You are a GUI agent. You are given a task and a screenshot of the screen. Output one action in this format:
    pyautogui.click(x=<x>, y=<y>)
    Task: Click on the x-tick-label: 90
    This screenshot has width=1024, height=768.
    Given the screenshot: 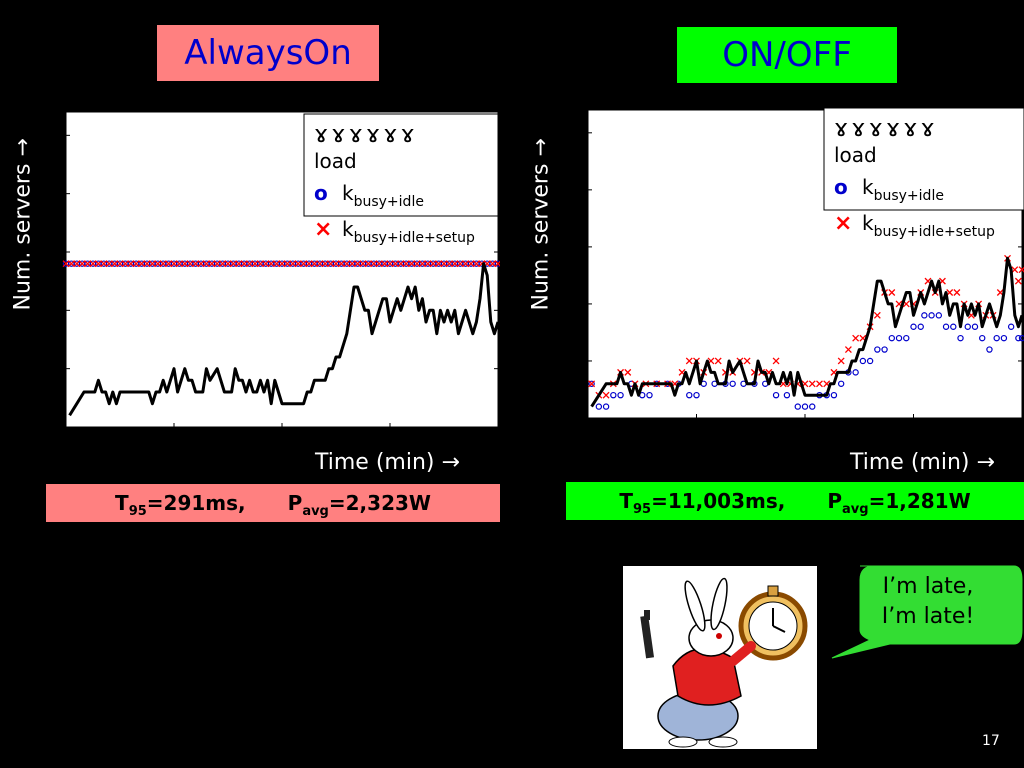 What is the action you would take?
    pyautogui.click(x=914, y=429)
    